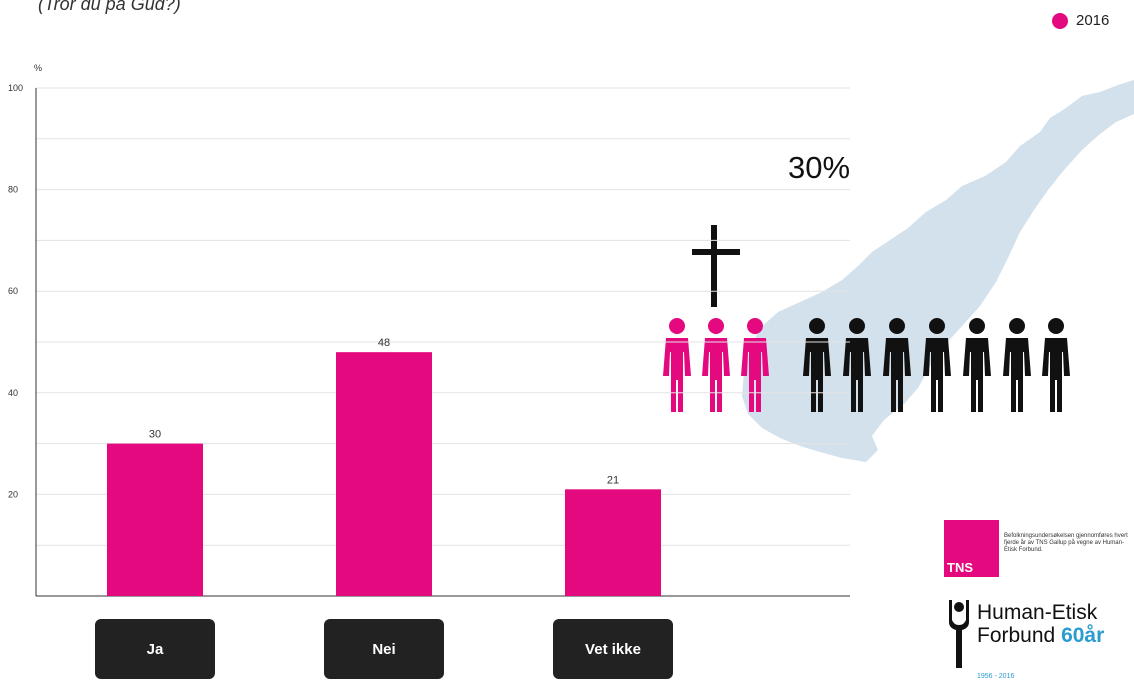 The height and width of the screenshot is (682, 1134). Describe the element at coordinates (716, 252) in the screenshot. I see `cross-icon-horizontal` at that location.